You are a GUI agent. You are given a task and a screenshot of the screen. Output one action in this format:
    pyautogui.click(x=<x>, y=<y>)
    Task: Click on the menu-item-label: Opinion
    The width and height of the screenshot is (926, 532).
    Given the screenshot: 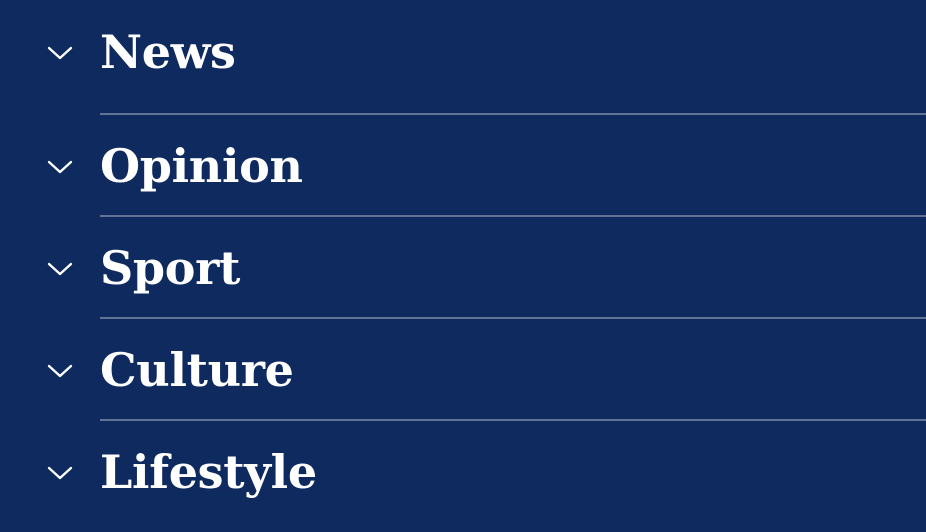 What is the action you would take?
    pyautogui.click(x=201, y=166)
    